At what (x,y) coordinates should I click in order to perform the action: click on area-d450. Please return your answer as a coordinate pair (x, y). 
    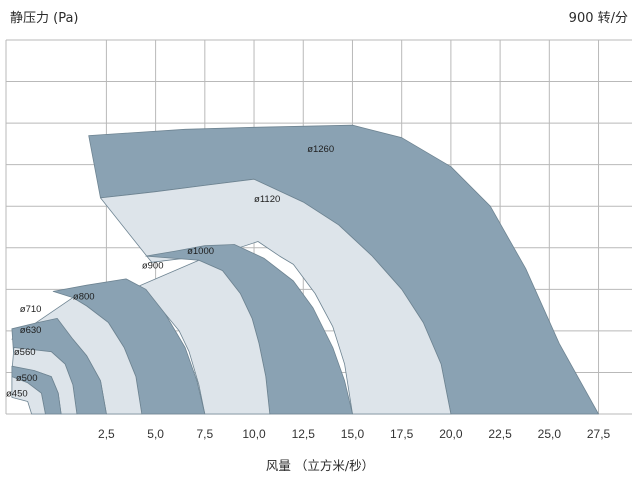
    Looking at the image, I should click on (28, 395).